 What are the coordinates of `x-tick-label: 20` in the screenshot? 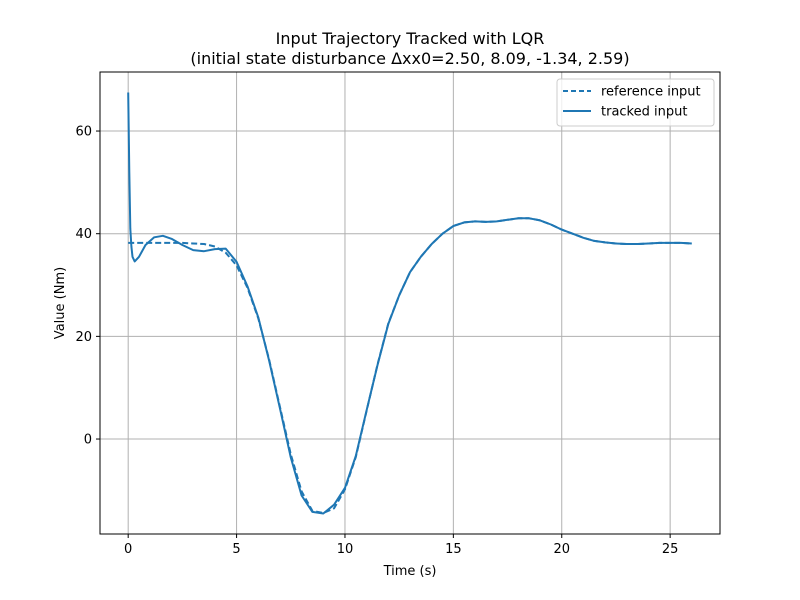 It's located at (561, 549).